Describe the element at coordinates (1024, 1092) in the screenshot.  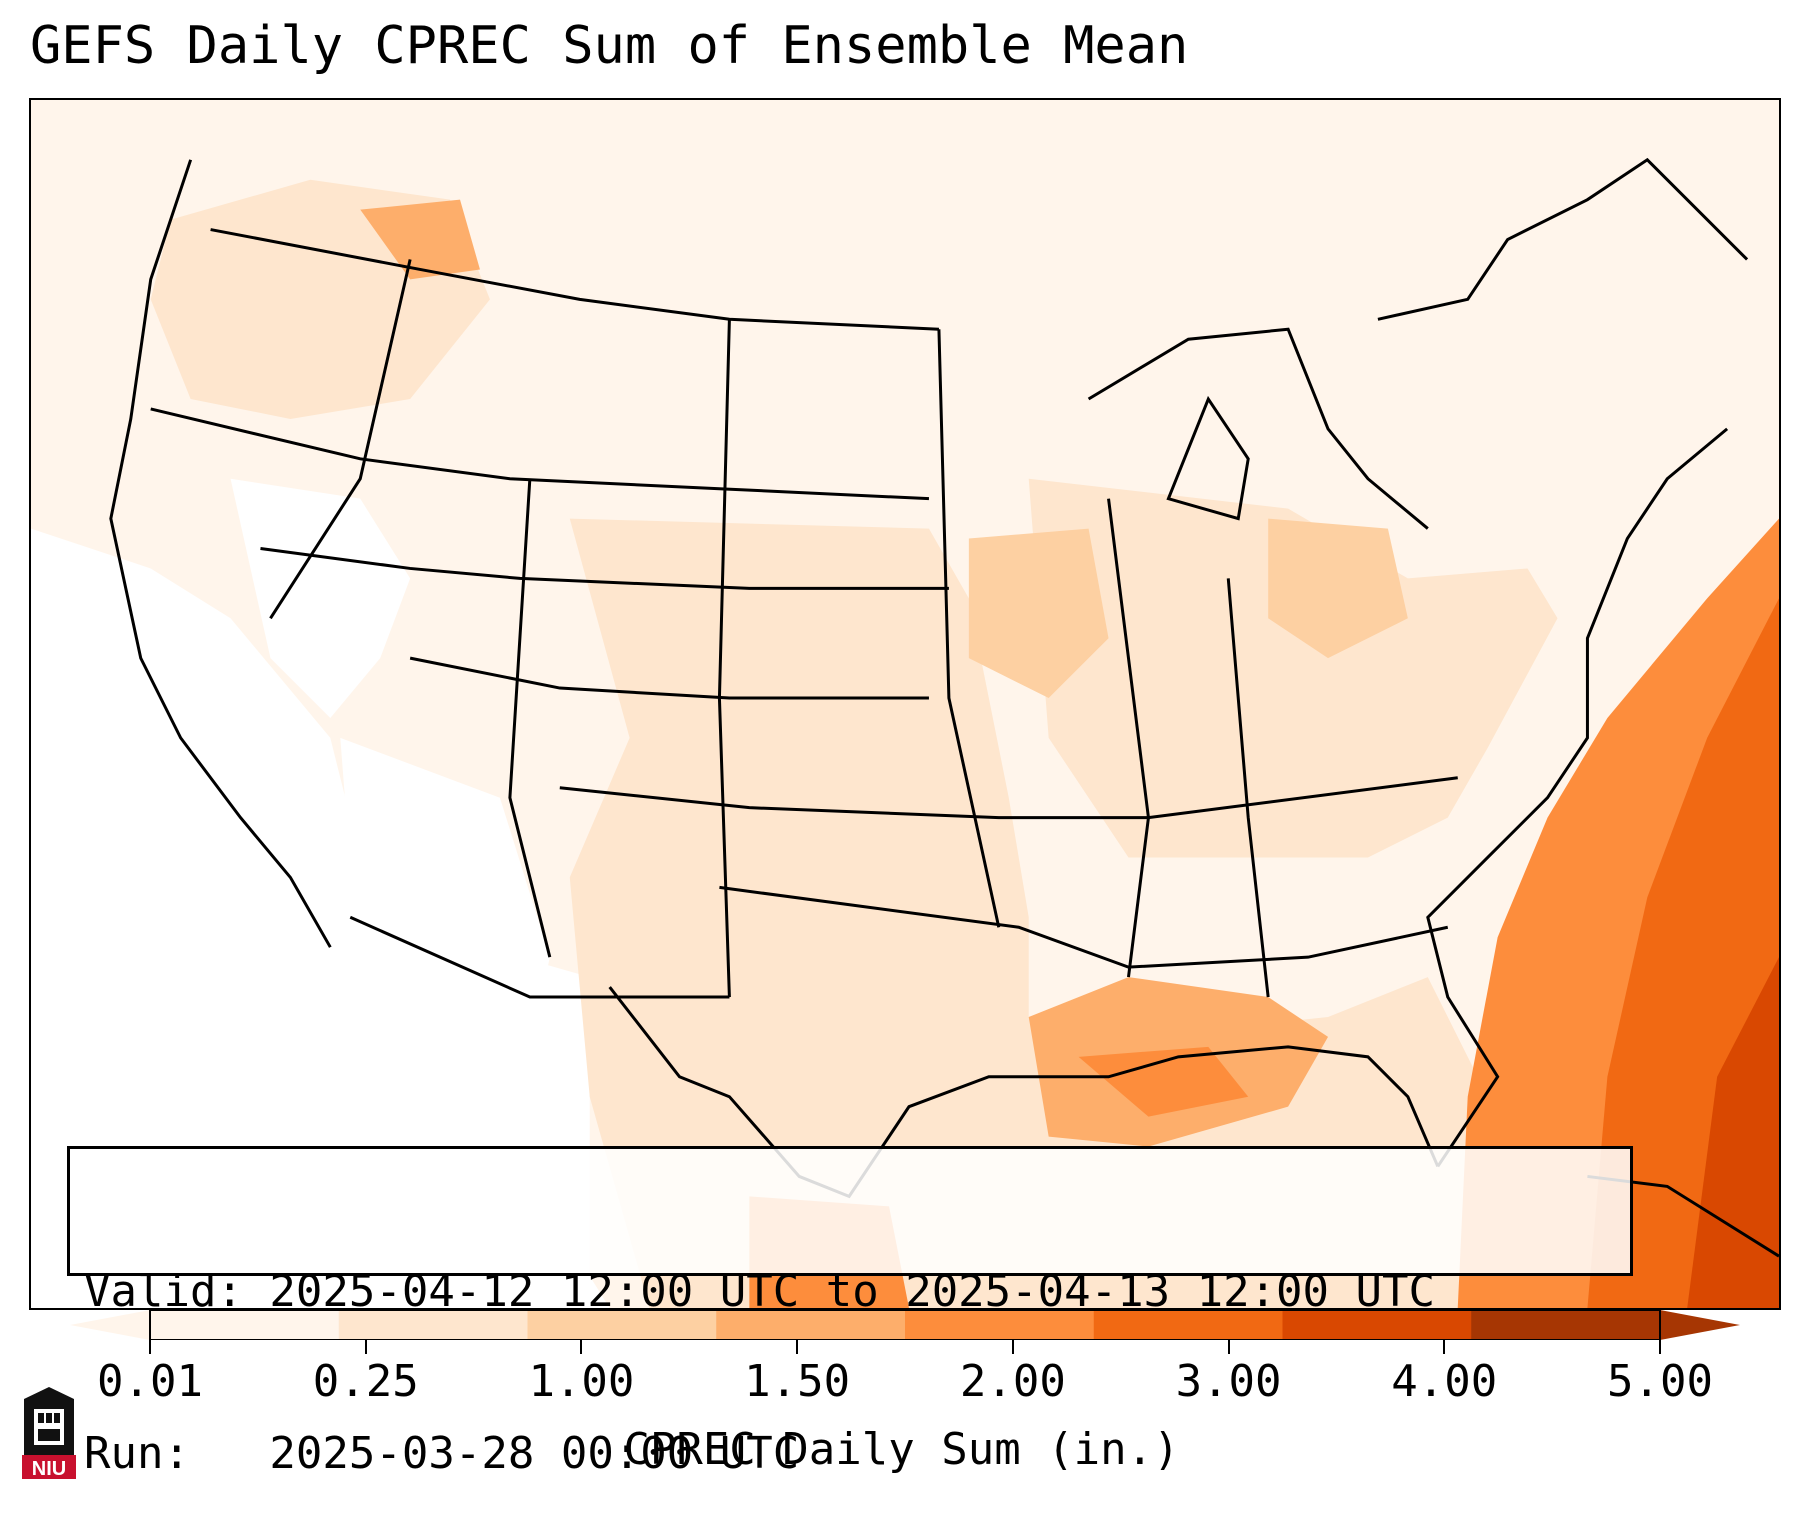
I see `gulf-coastline` at that location.